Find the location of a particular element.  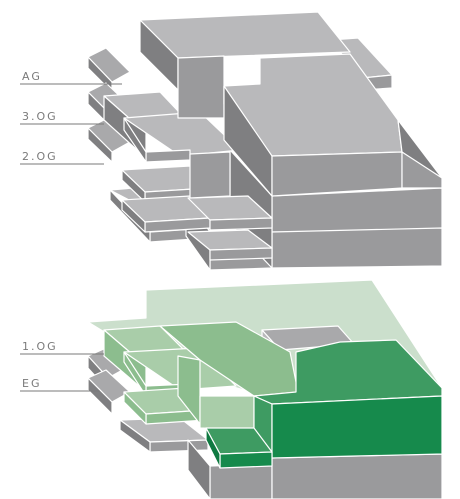

floor-label-2og: 2.OG is located at coordinates (62, 157).